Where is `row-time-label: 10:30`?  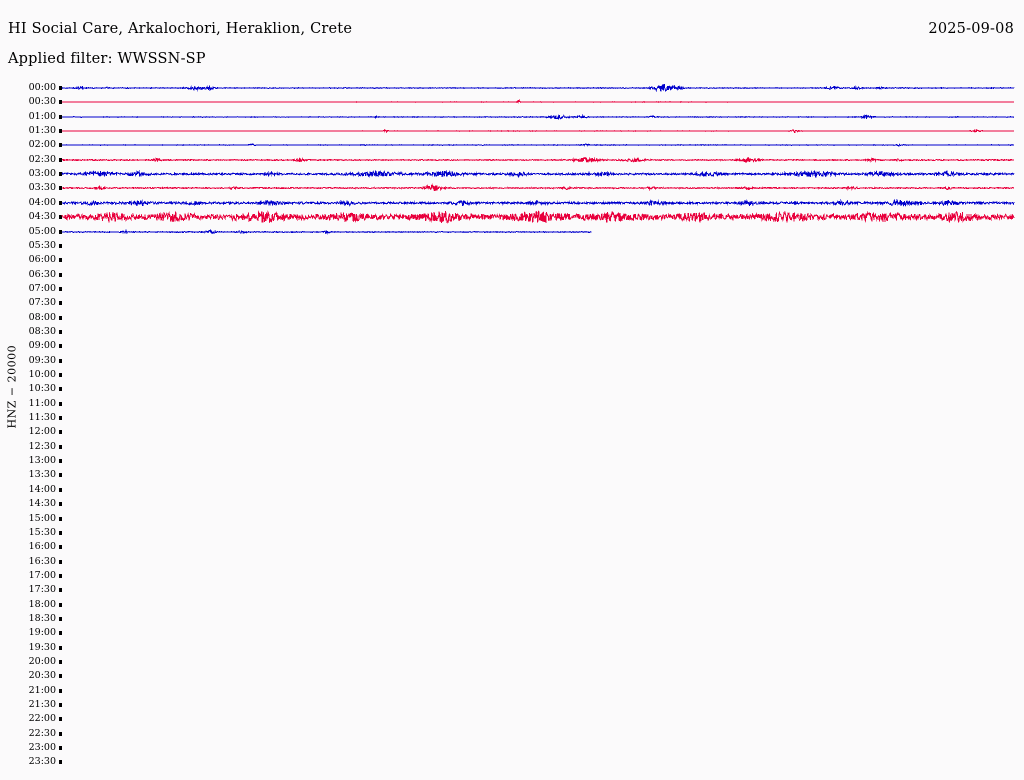 row-time-label: 10:30 is located at coordinates (28, 389).